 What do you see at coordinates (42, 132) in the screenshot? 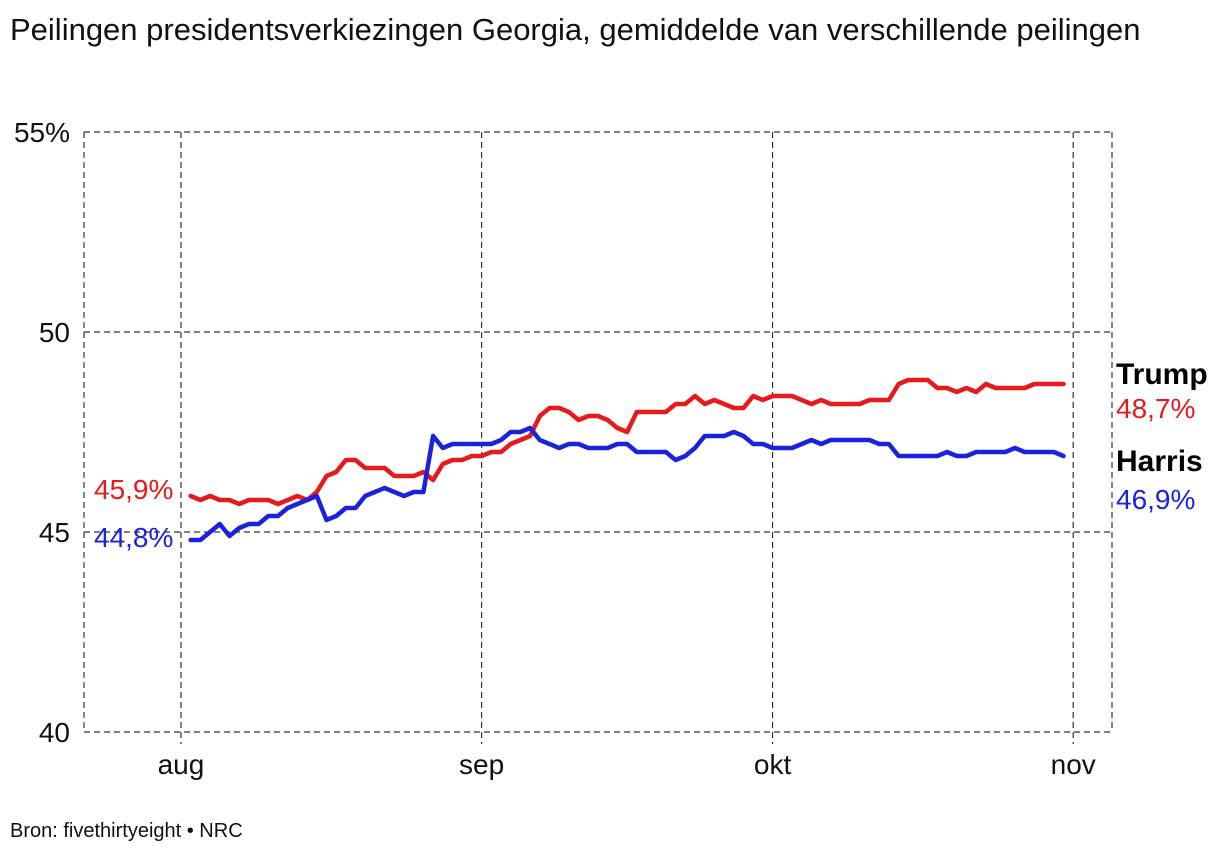
I see `y-tick-label: 55%` at bounding box center [42, 132].